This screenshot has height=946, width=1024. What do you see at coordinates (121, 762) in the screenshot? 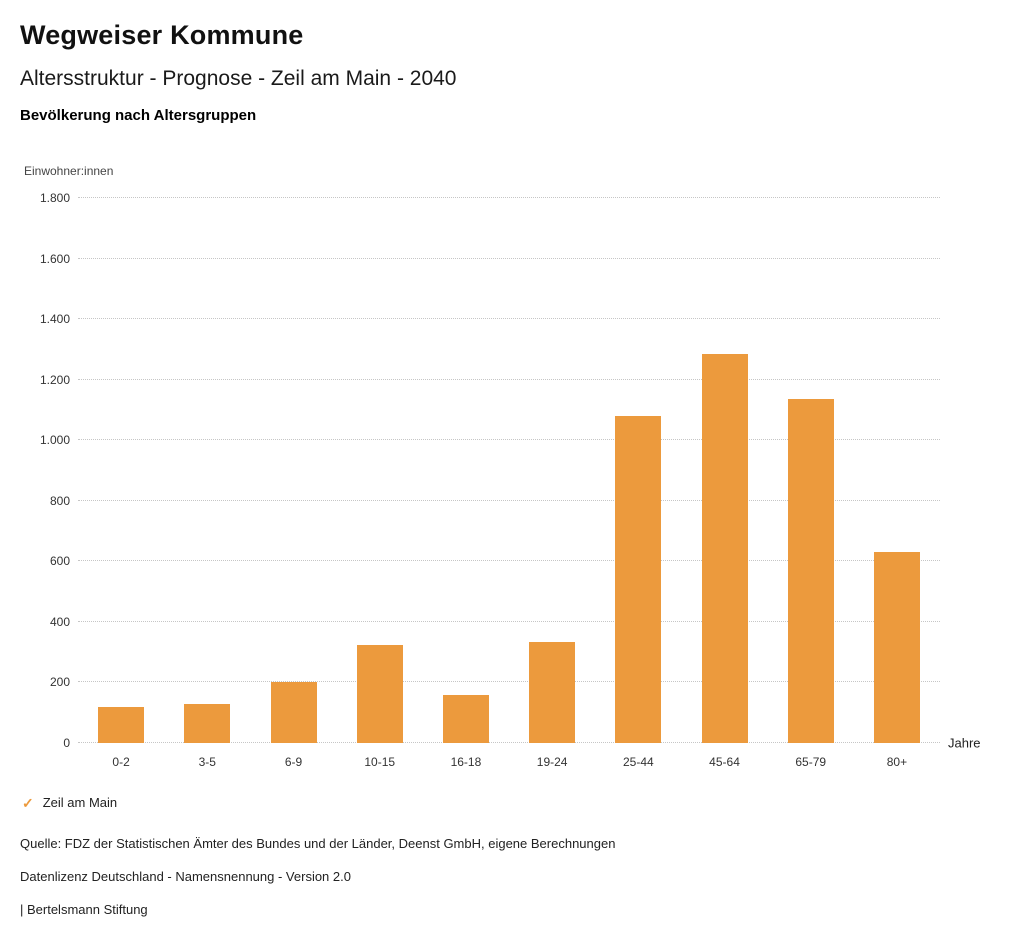
I see `x-tick-label: 0-2` at bounding box center [121, 762].